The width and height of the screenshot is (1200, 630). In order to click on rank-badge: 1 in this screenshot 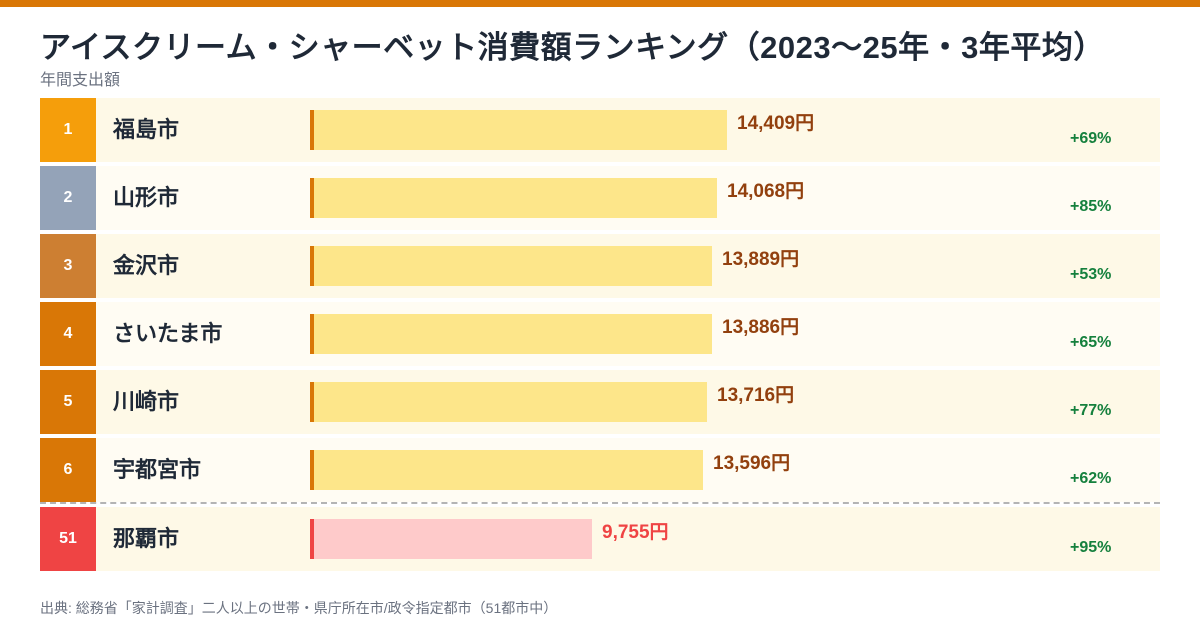, I will do `click(68, 130)`.